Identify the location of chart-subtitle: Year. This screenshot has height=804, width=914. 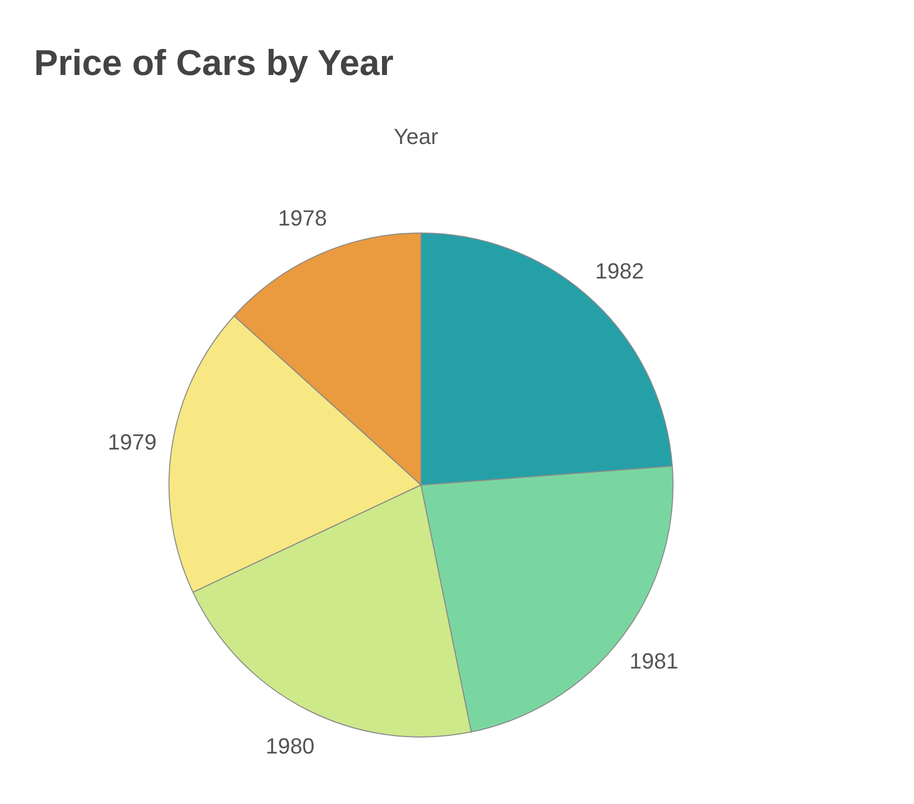
(416, 137).